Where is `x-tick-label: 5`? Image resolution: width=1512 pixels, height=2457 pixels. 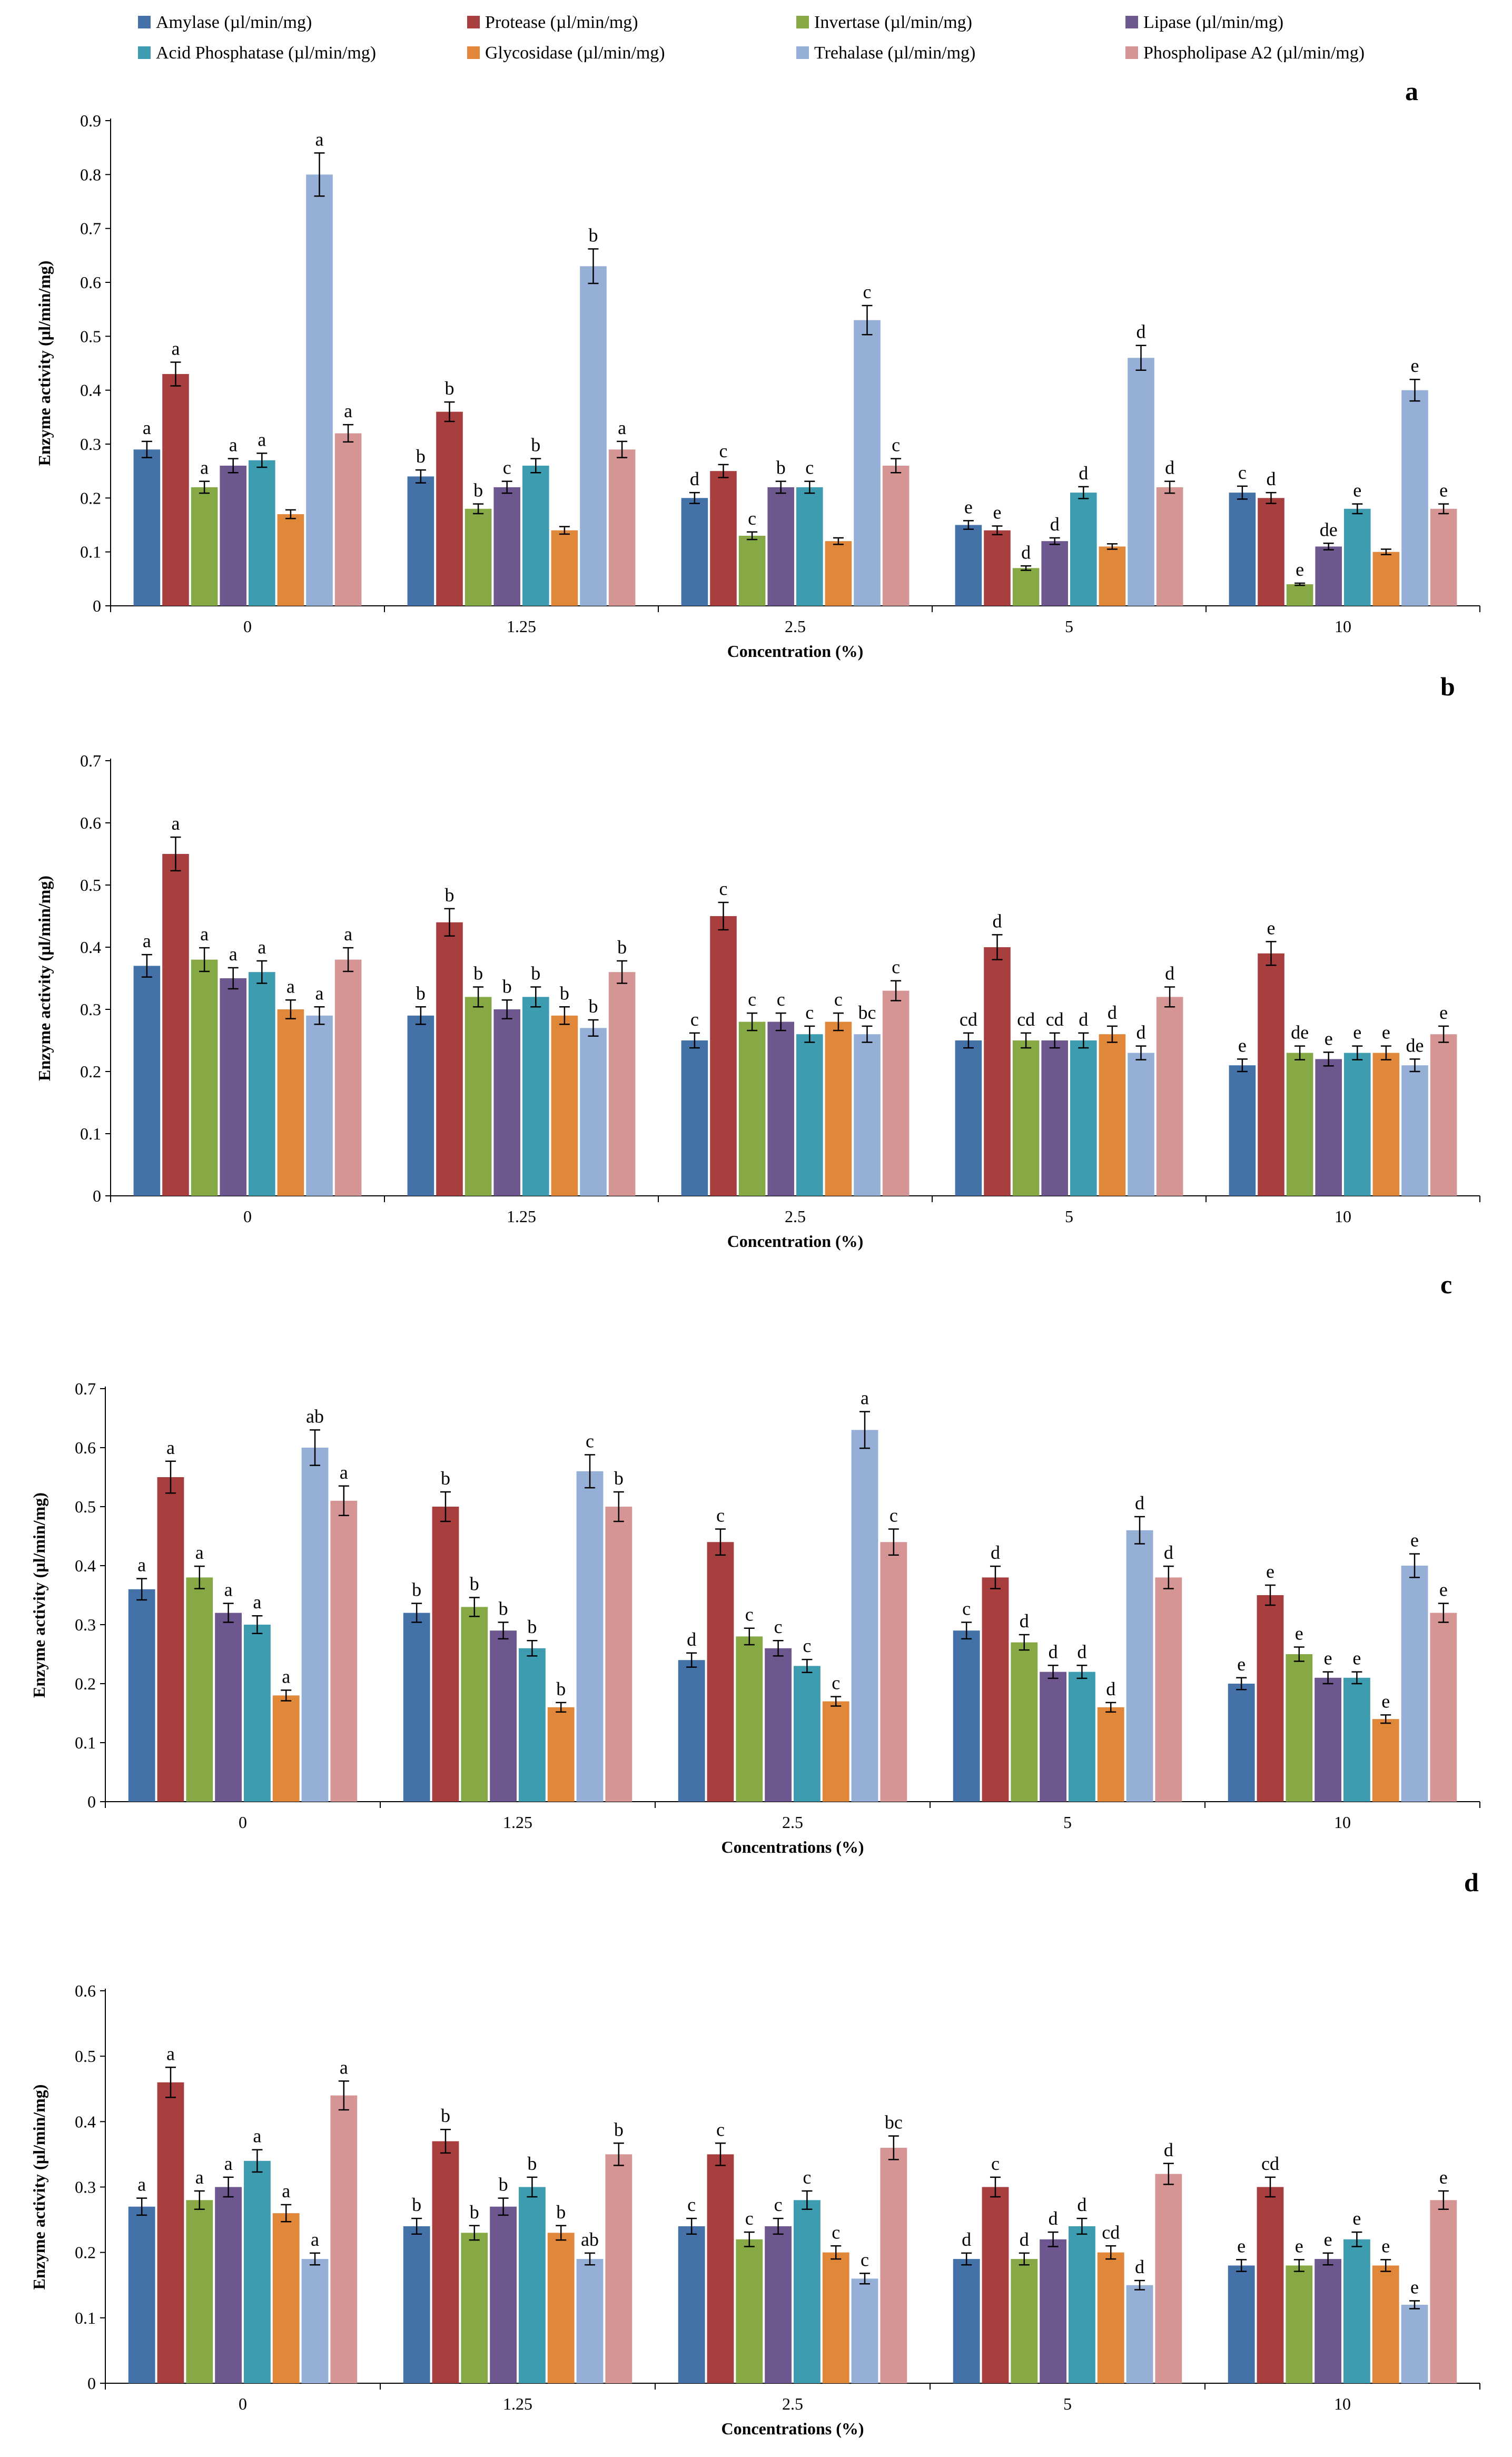
x-tick-label: 5 is located at coordinates (1067, 1823).